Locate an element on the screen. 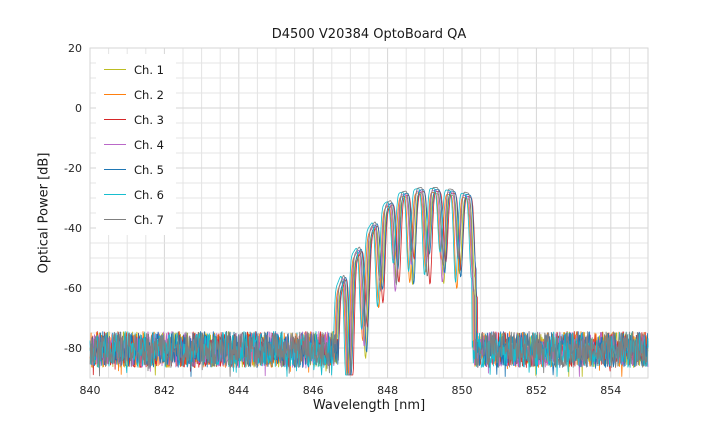 This screenshot has width=720, height=432. x-tick-label: 844 is located at coordinates (238, 390).